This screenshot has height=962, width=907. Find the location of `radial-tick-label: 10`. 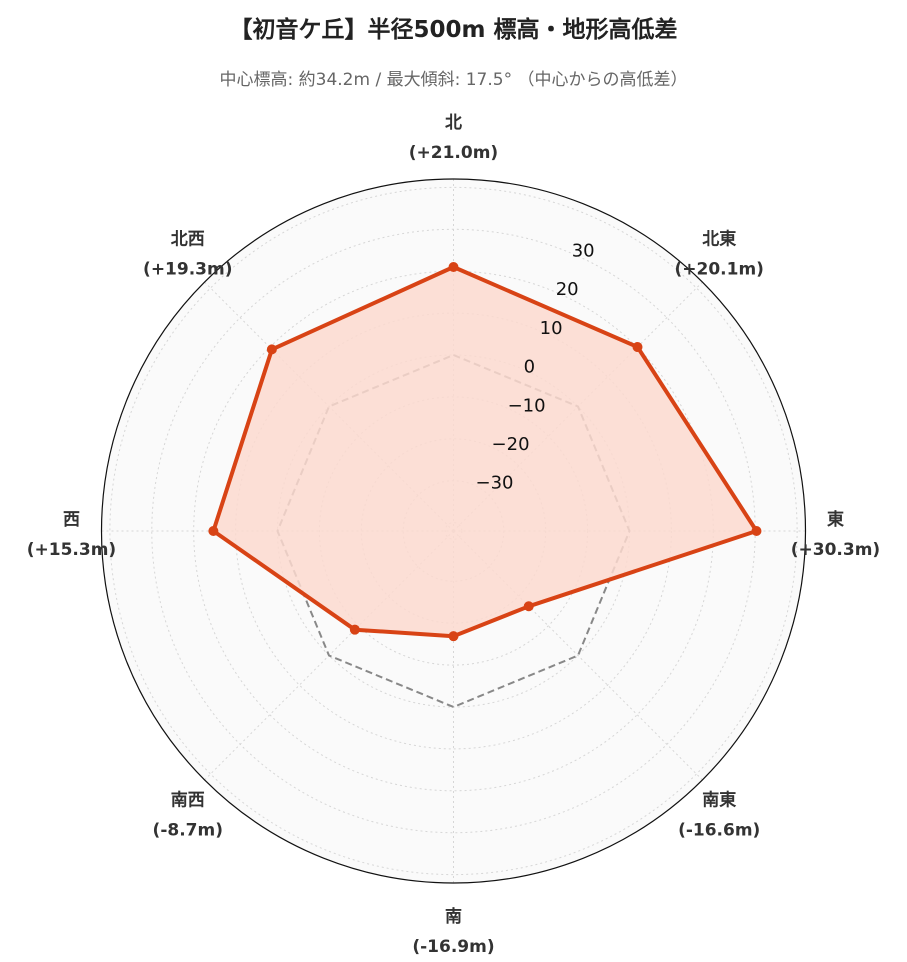

radial-tick-label: 10 is located at coordinates (551, 328).